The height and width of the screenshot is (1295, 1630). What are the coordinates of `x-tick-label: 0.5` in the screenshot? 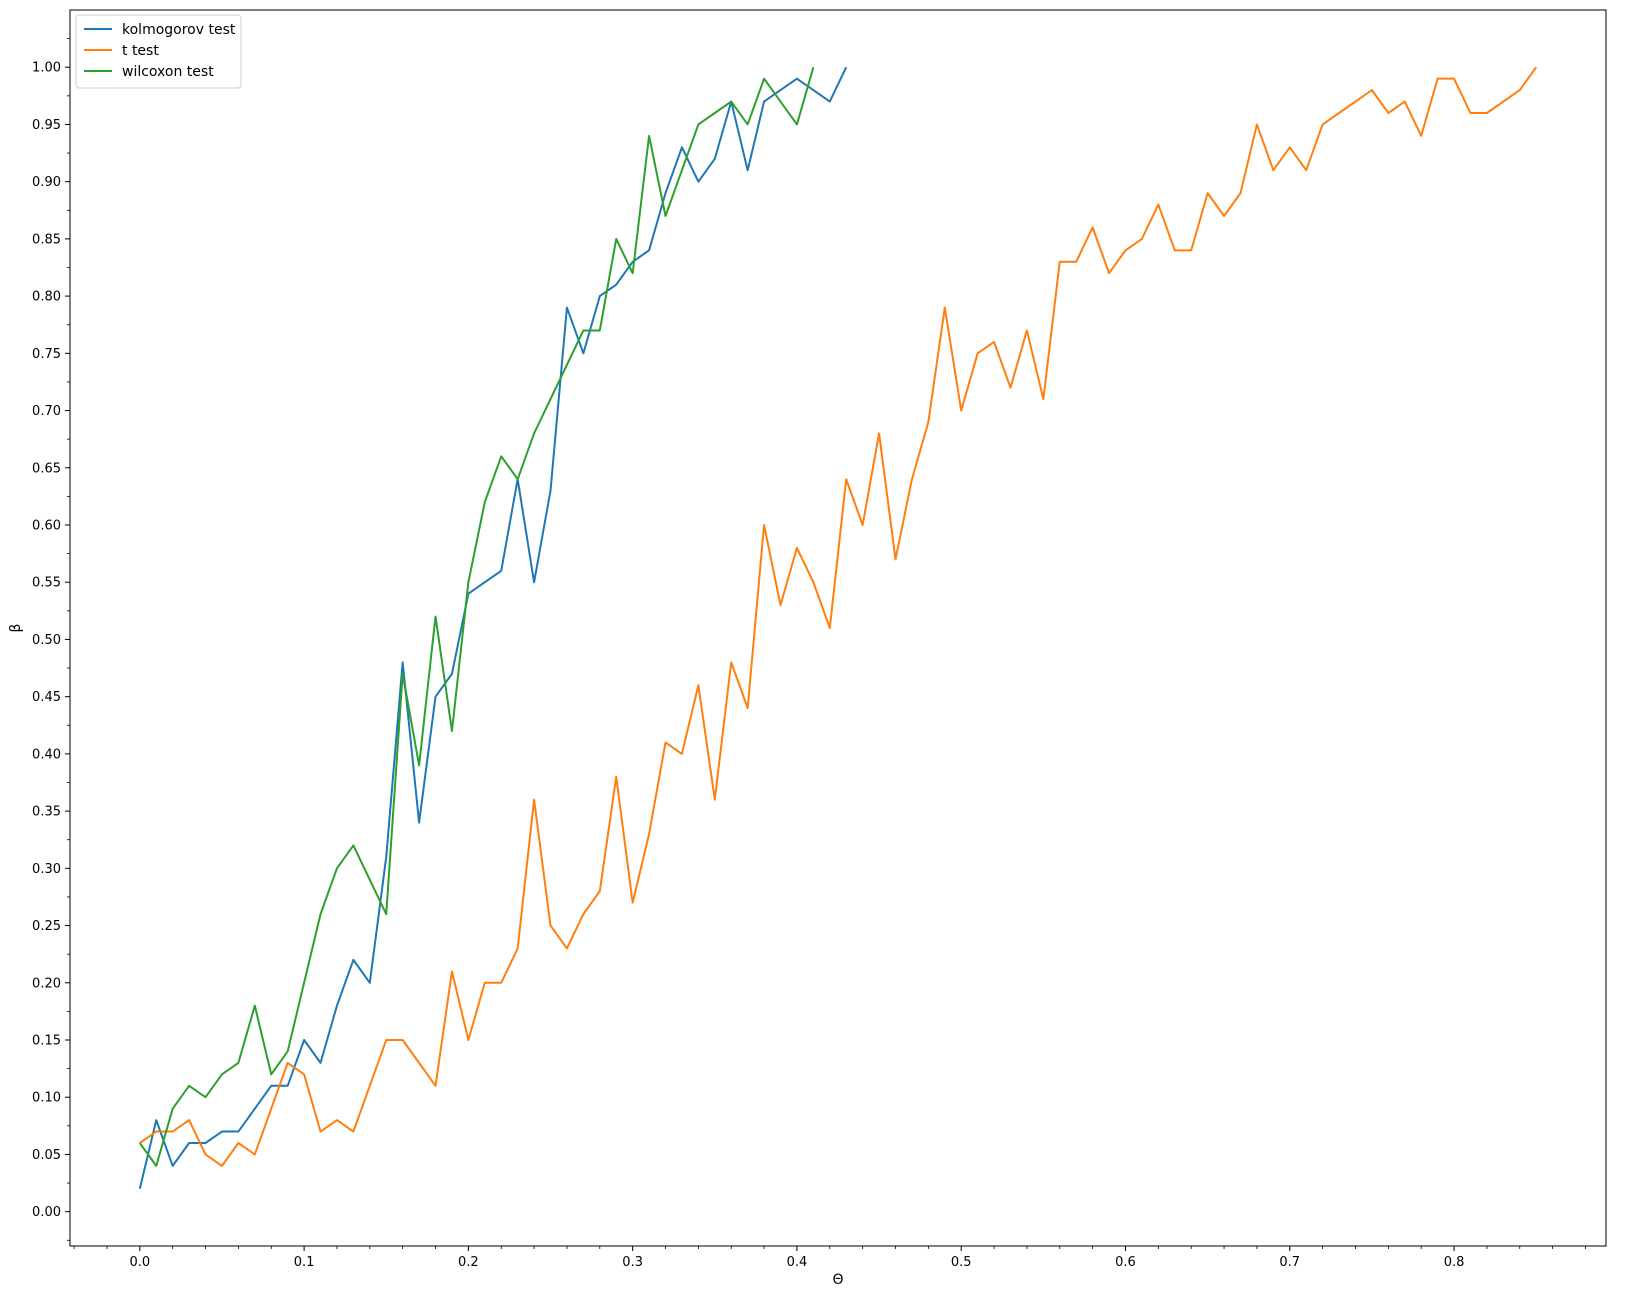 It's located at (961, 1262).